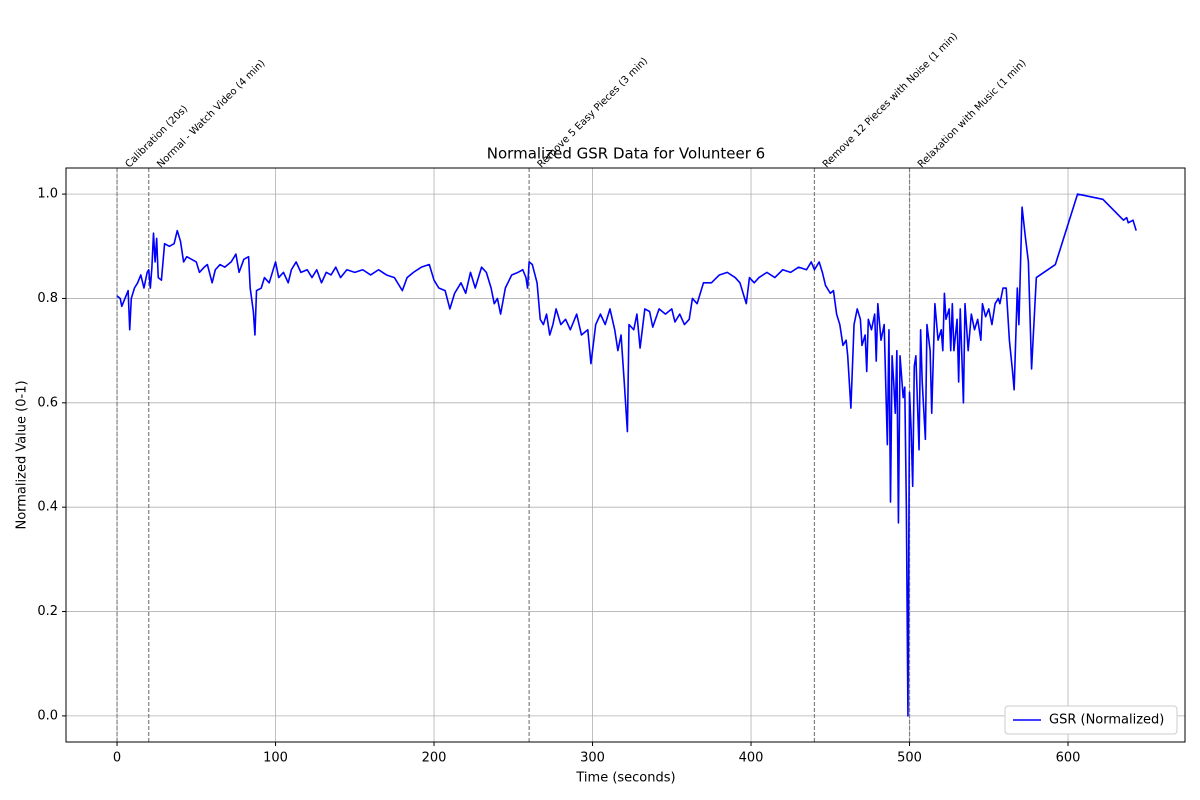 The image size is (1200, 800). I want to click on x-tick-label: 200, so click(434, 758).